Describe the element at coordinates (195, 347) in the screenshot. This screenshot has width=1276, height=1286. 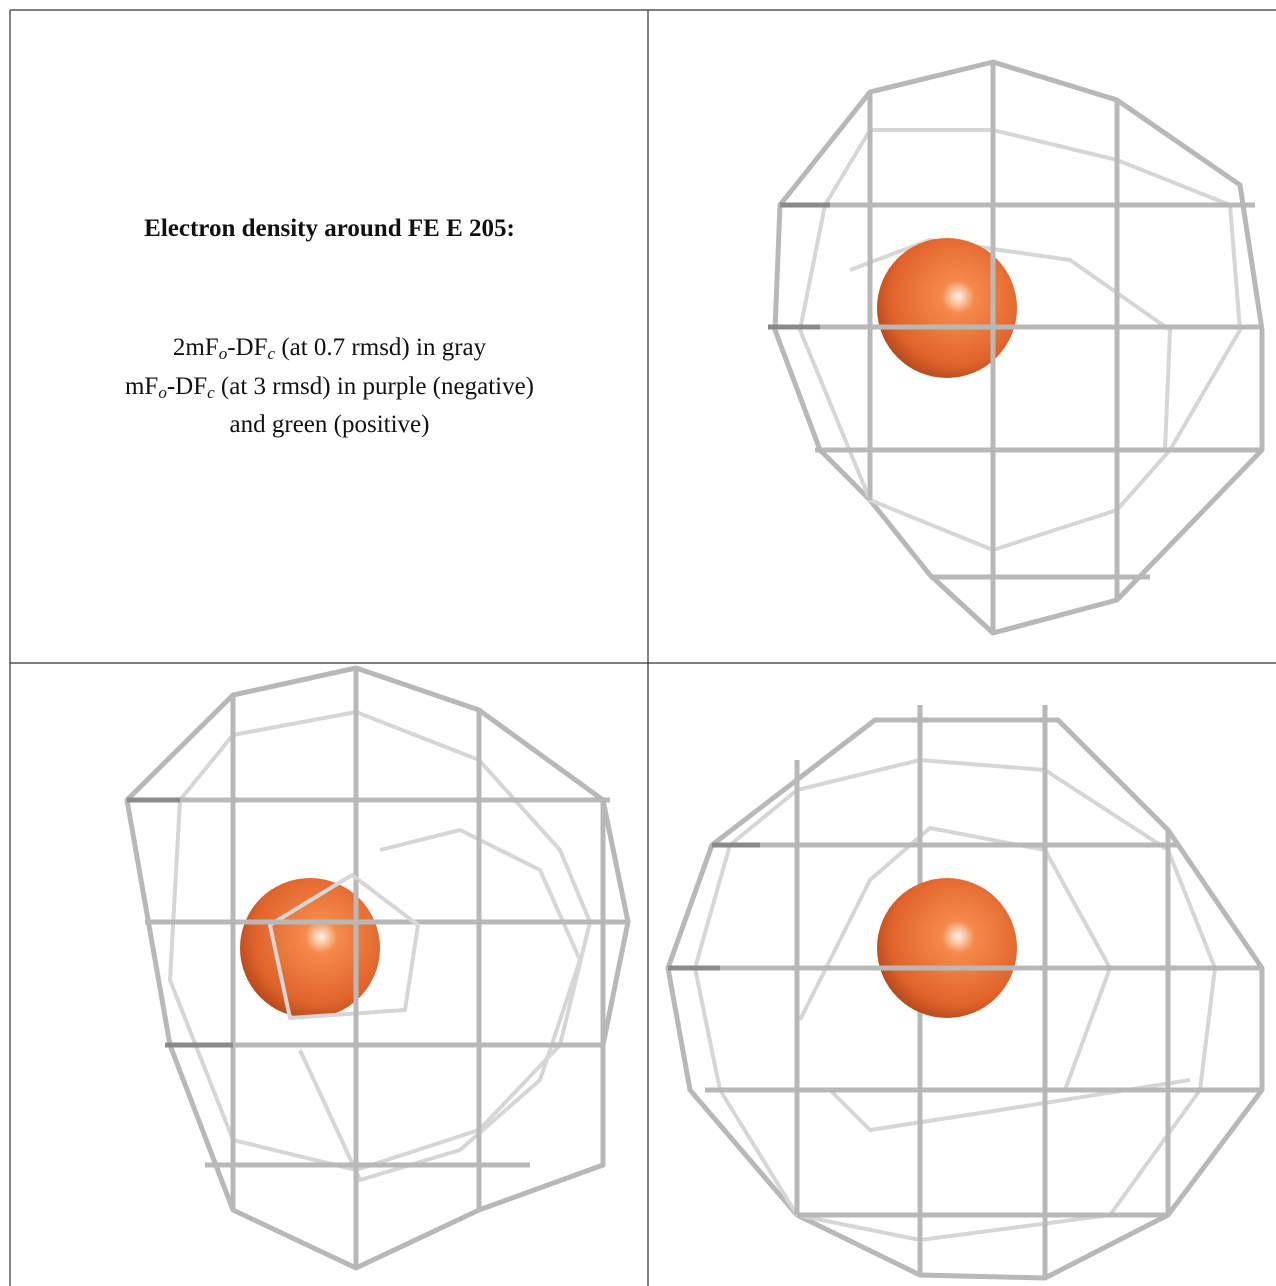
I see `text-run: 2mF` at that location.